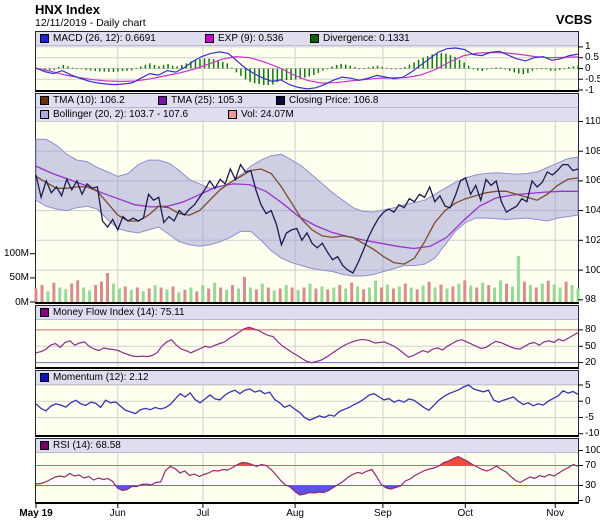  I want to click on price-y-label: 102, so click(592, 240).